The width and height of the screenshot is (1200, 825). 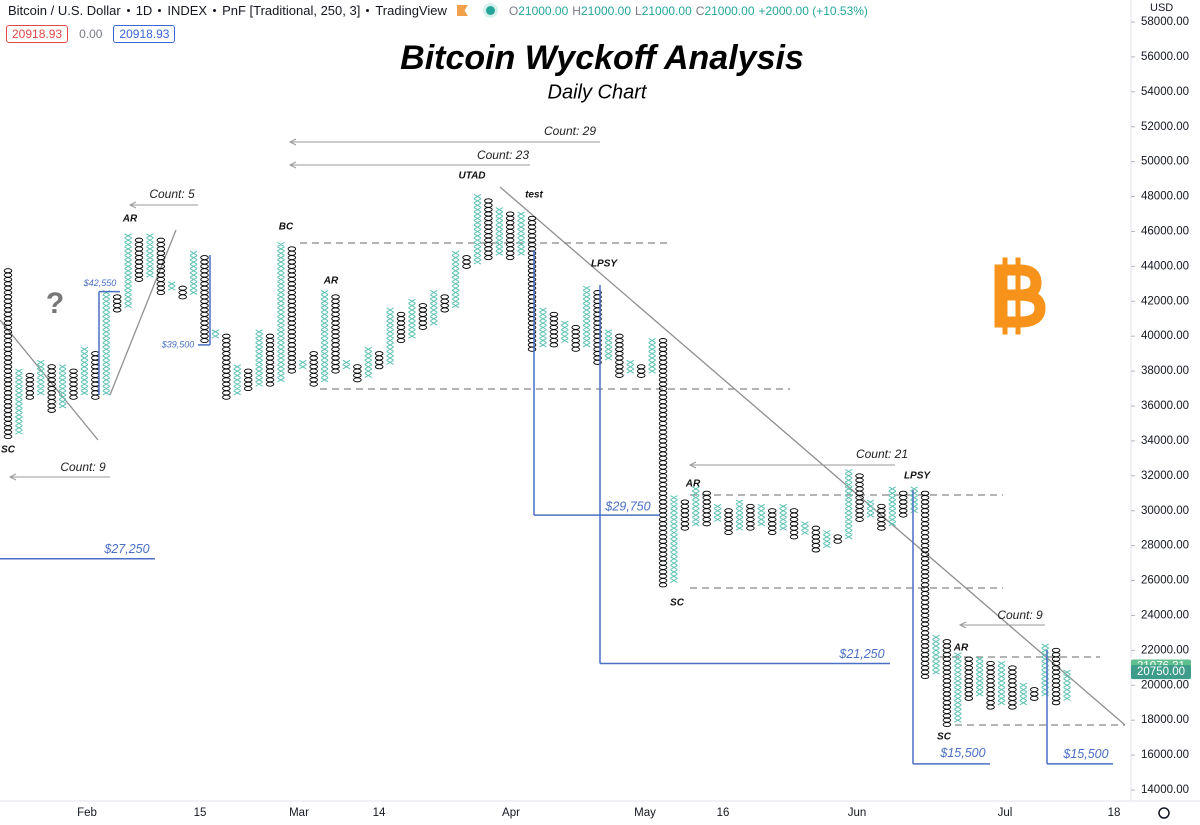 I want to click on buy-price: 20918.93, so click(x=144, y=34).